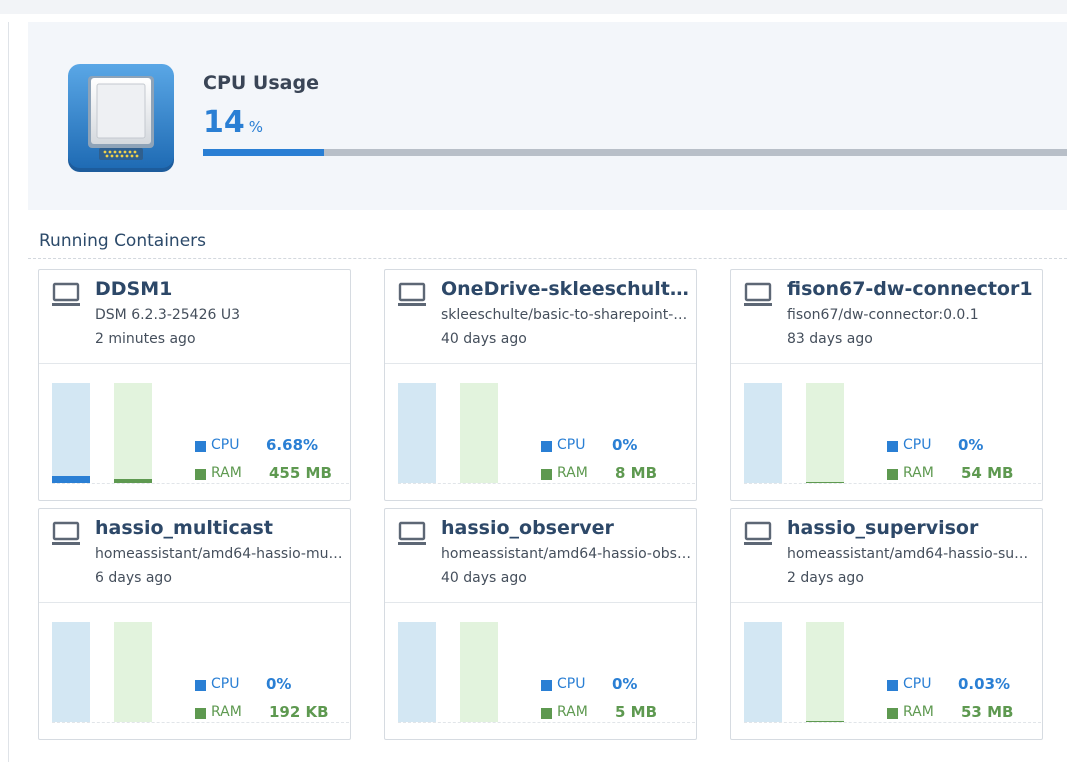 Image resolution: width=1067 pixels, height=762 pixels. What do you see at coordinates (145, 339) in the screenshot?
I see `container-uptime: 2 minutes ago` at bounding box center [145, 339].